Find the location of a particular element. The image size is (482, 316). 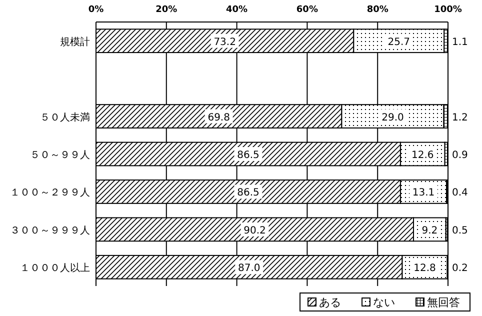

data-label: 12.6 is located at coordinates (423, 155).